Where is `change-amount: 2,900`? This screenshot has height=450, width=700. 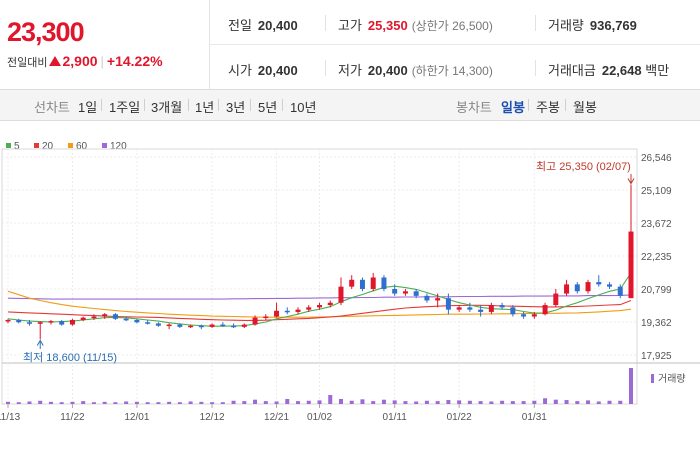 change-amount: 2,900 is located at coordinates (80, 61).